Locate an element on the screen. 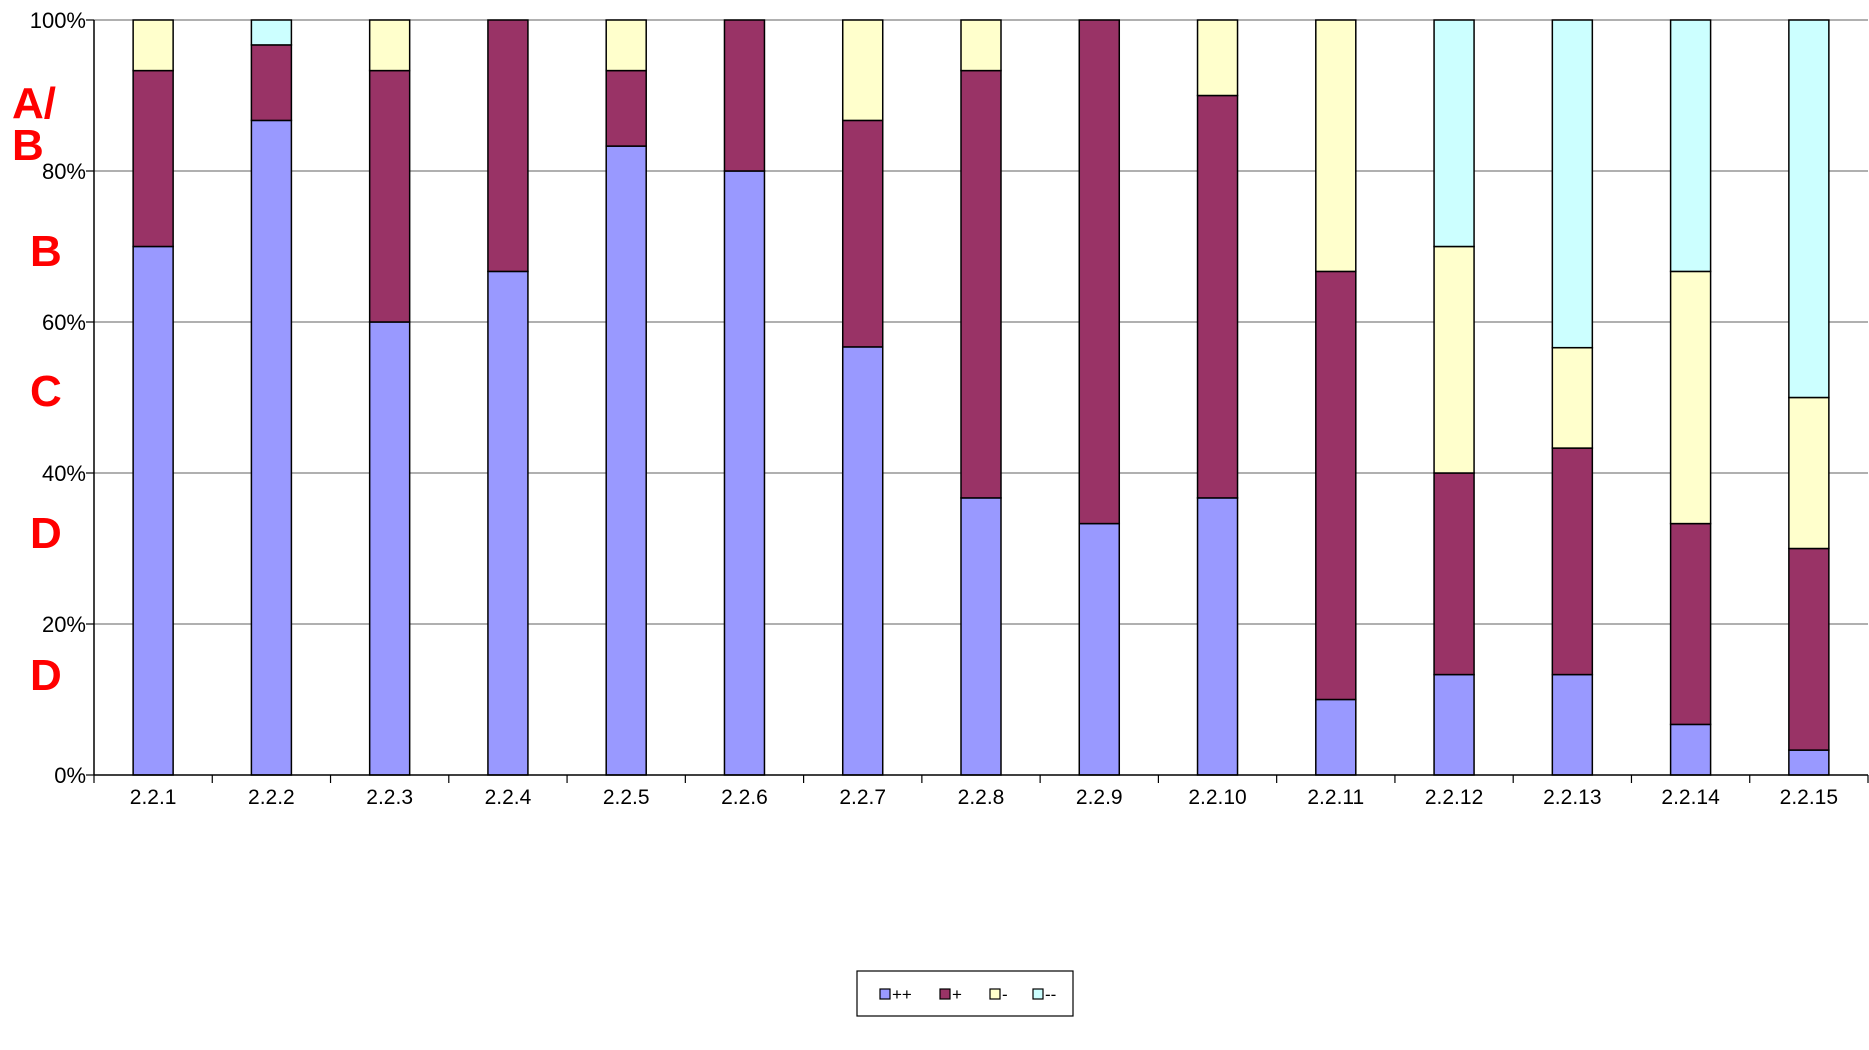 The width and height of the screenshot is (1869, 1050). y-tick-label: 60% is located at coordinates (64, 322).